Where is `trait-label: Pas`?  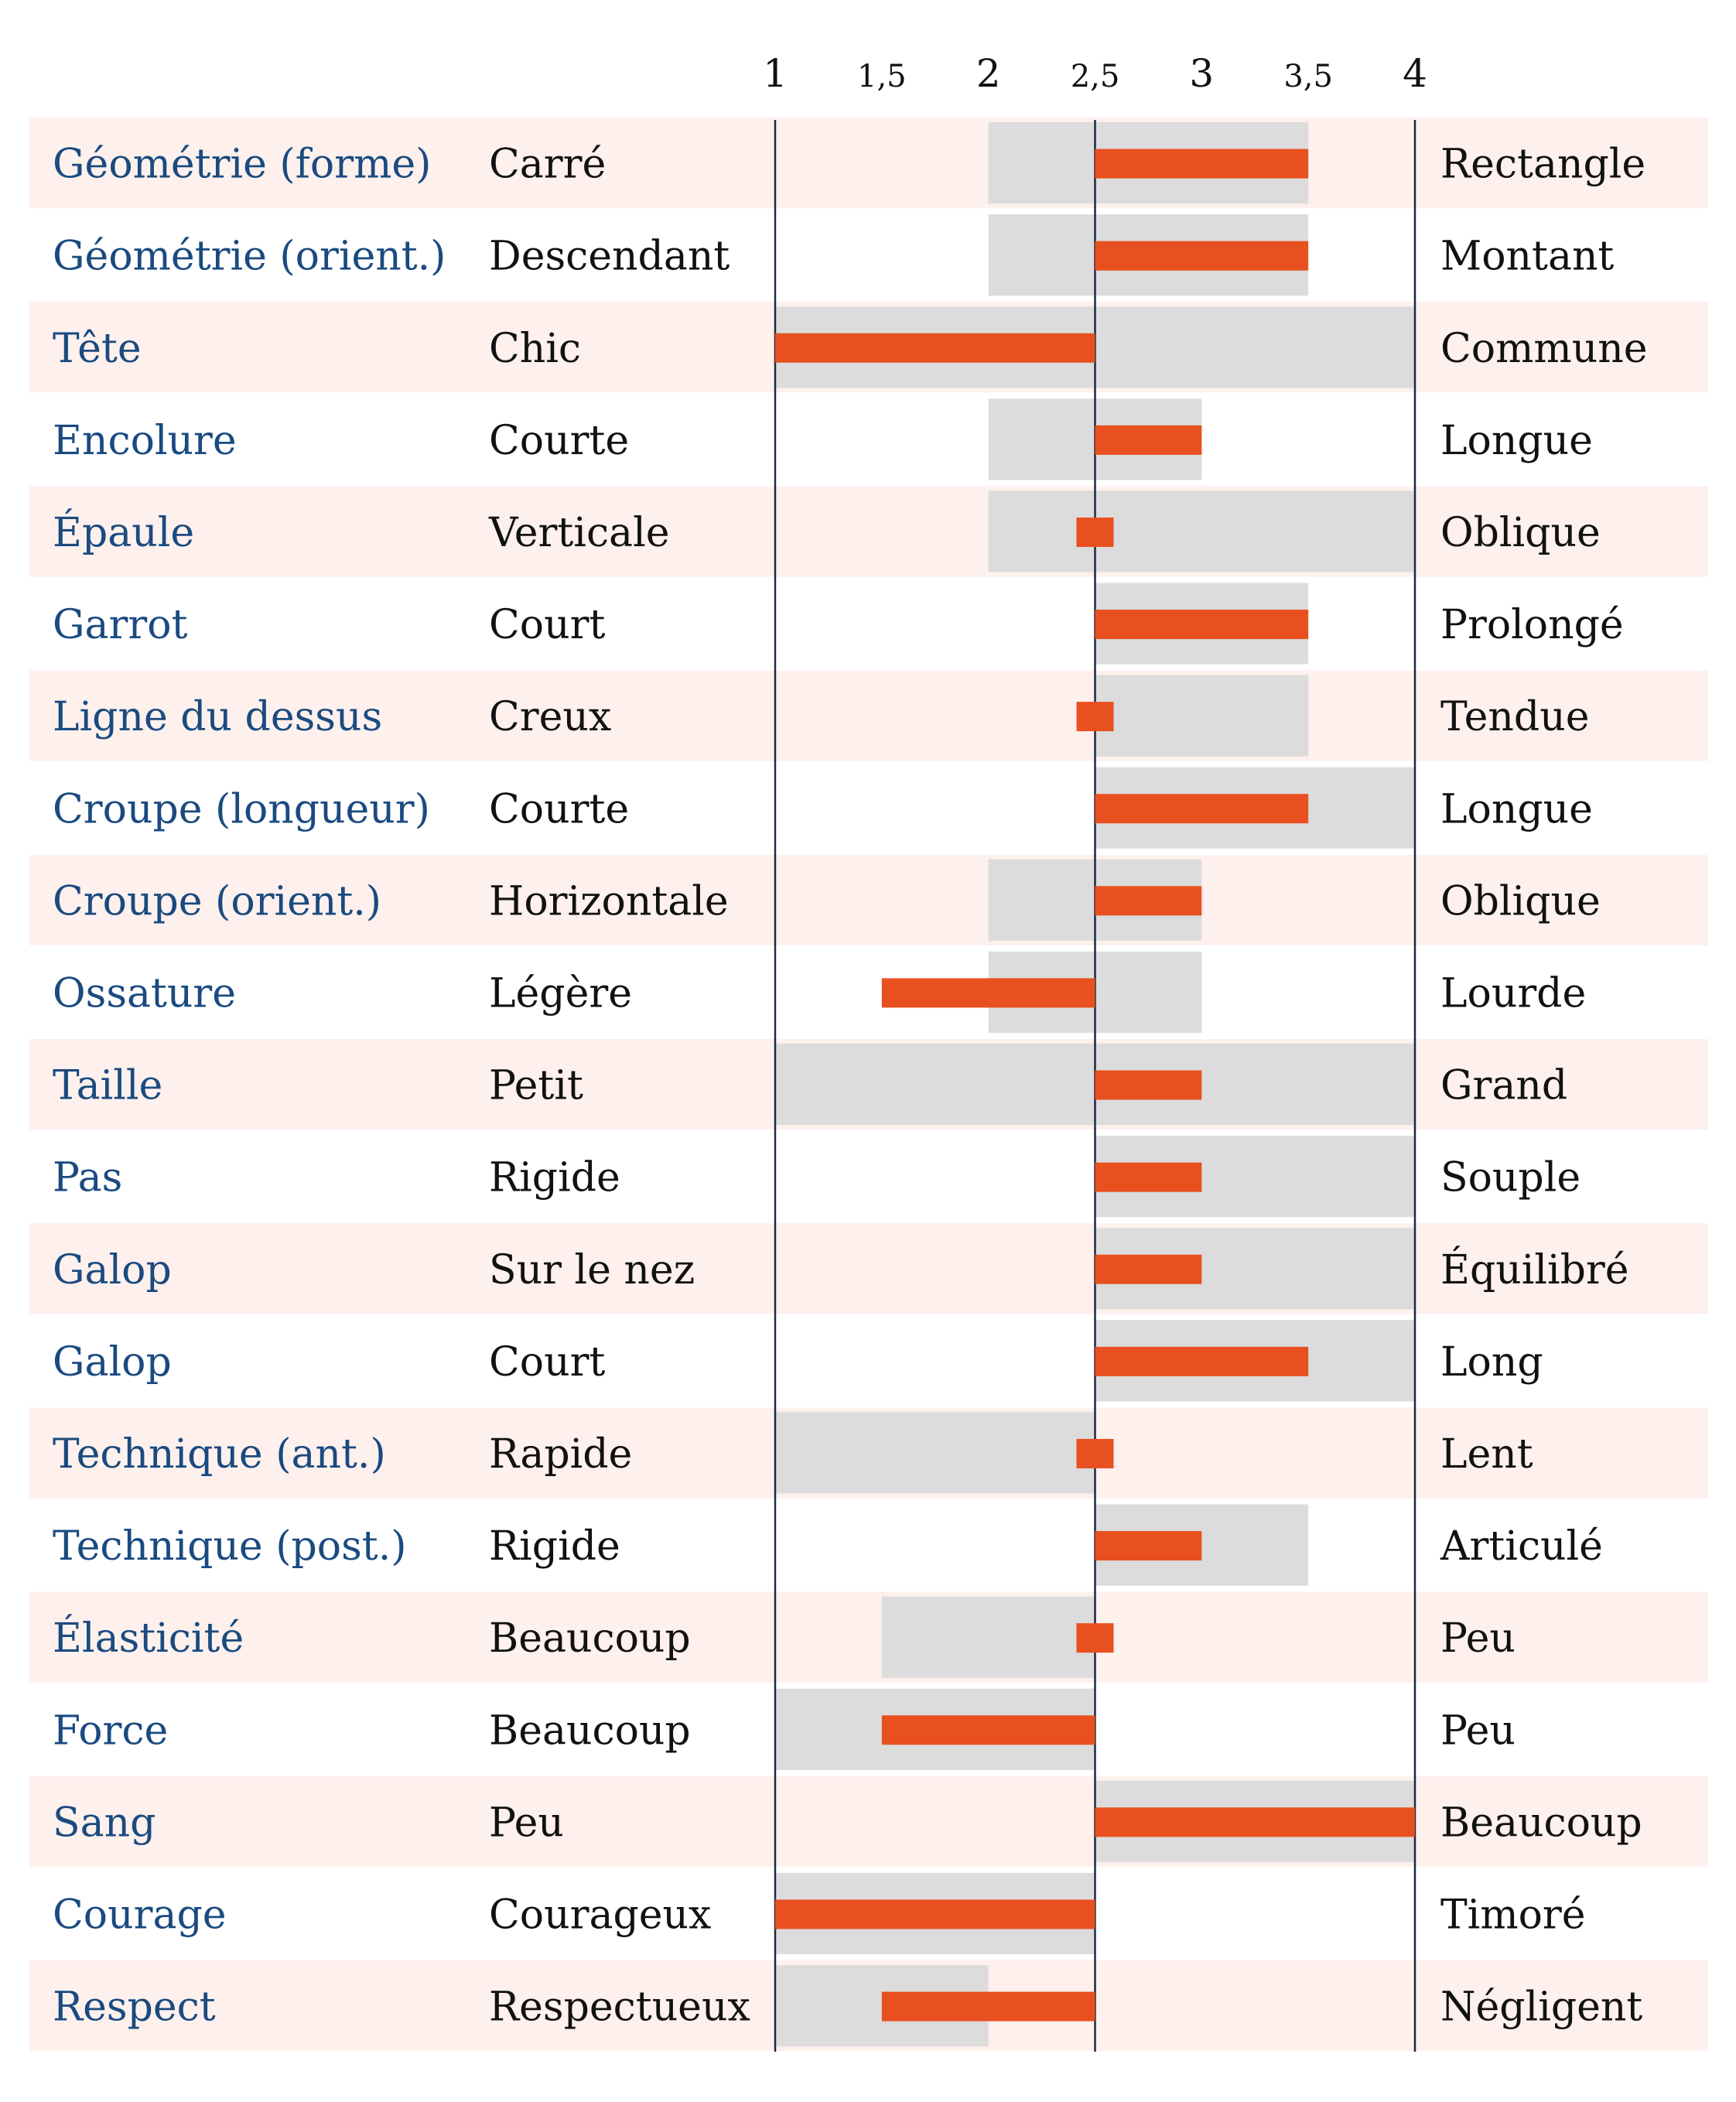 trait-label: Pas is located at coordinates (87, 1178).